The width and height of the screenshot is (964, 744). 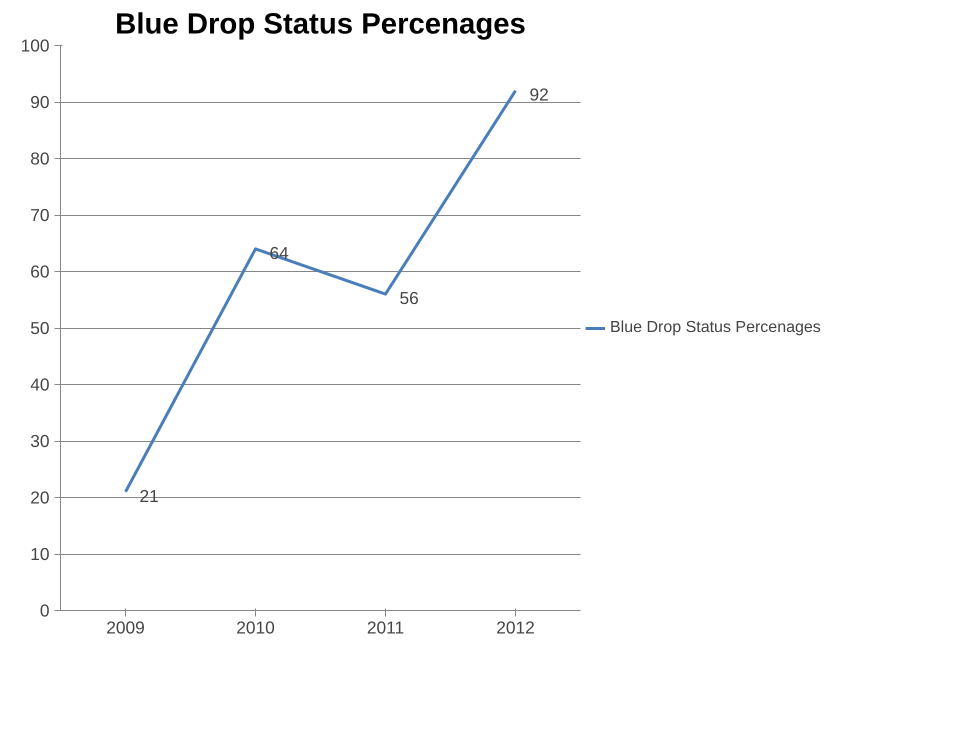 I want to click on legend-label: Blue Drop Status Percenages, so click(x=715, y=327).